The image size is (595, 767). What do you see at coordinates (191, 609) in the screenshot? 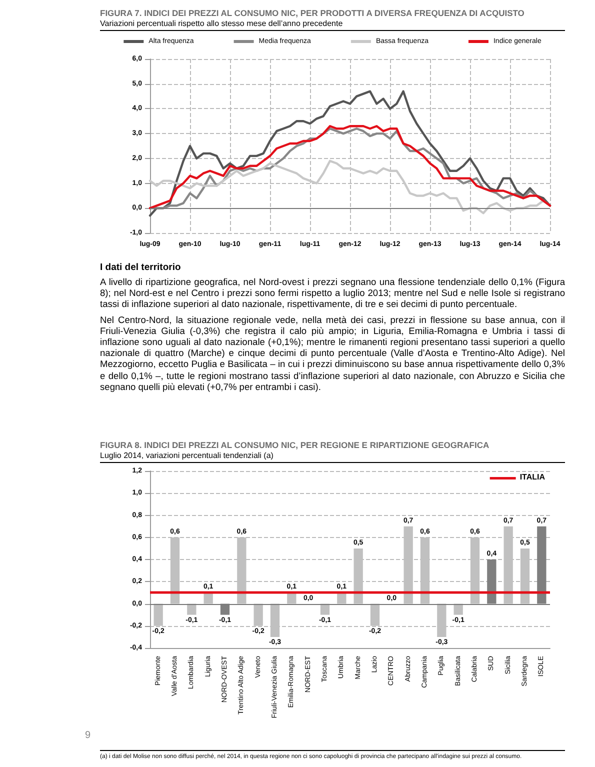
I see `bar` at bounding box center [191, 609].